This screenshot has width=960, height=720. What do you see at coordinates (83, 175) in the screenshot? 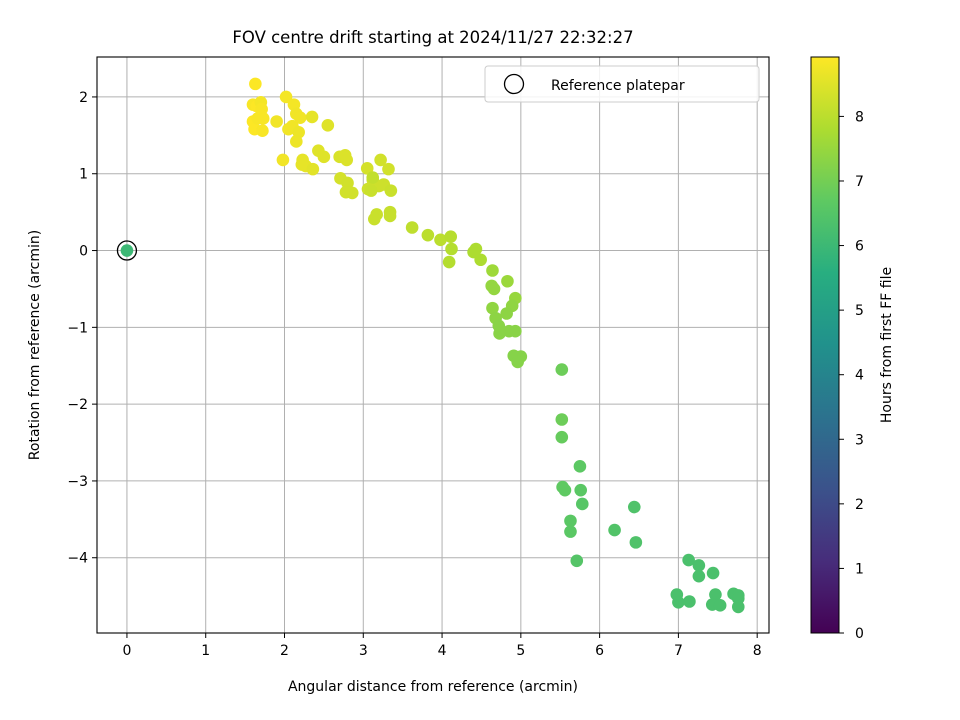
I see `y-tick-label: 1` at bounding box center [83, 175].